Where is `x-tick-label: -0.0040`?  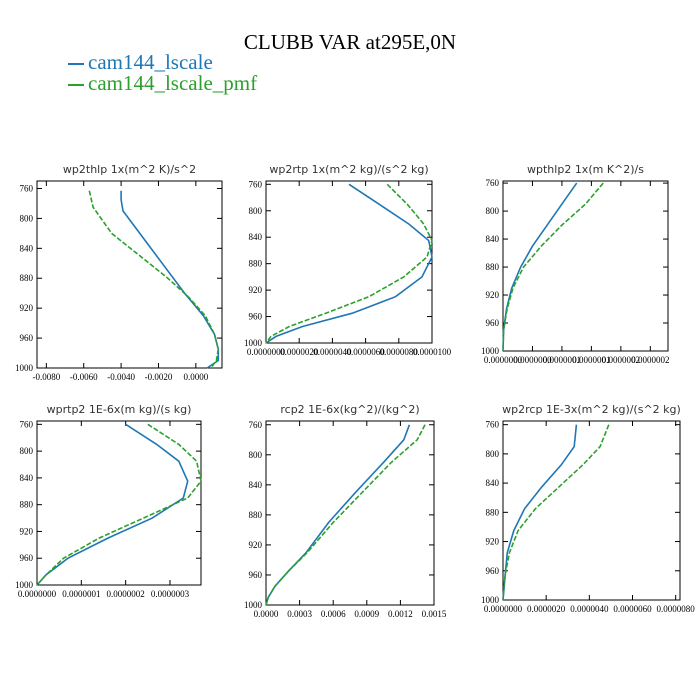 x-tick-label: -0.0040 is located at coordinates (121, 377).